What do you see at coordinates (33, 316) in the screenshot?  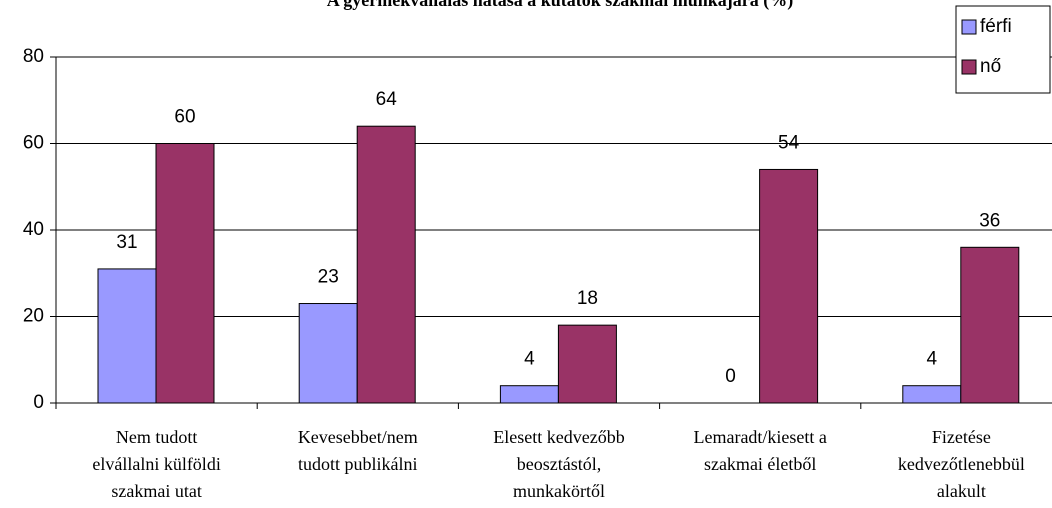 I see `y-tick-label: 20` at bounding box center [33, 316].